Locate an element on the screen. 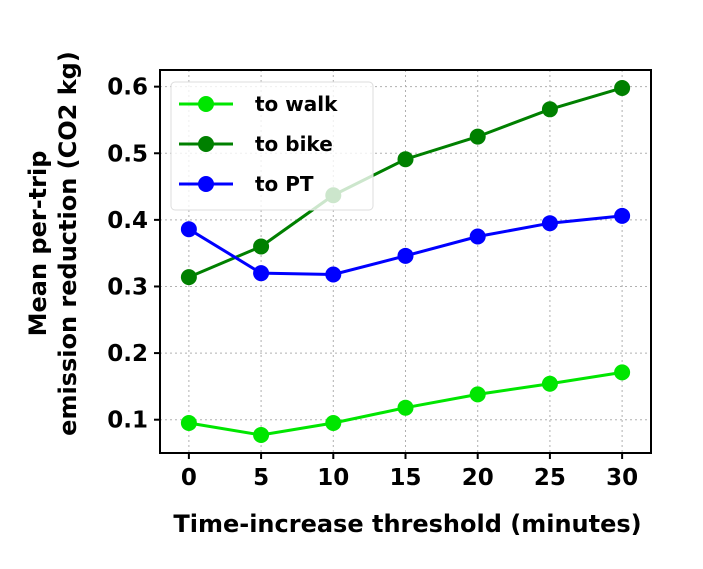 The width and height of the screenshot is (703, 569). legend-label-to-pt: to PT is located at coordinates (284, 184).